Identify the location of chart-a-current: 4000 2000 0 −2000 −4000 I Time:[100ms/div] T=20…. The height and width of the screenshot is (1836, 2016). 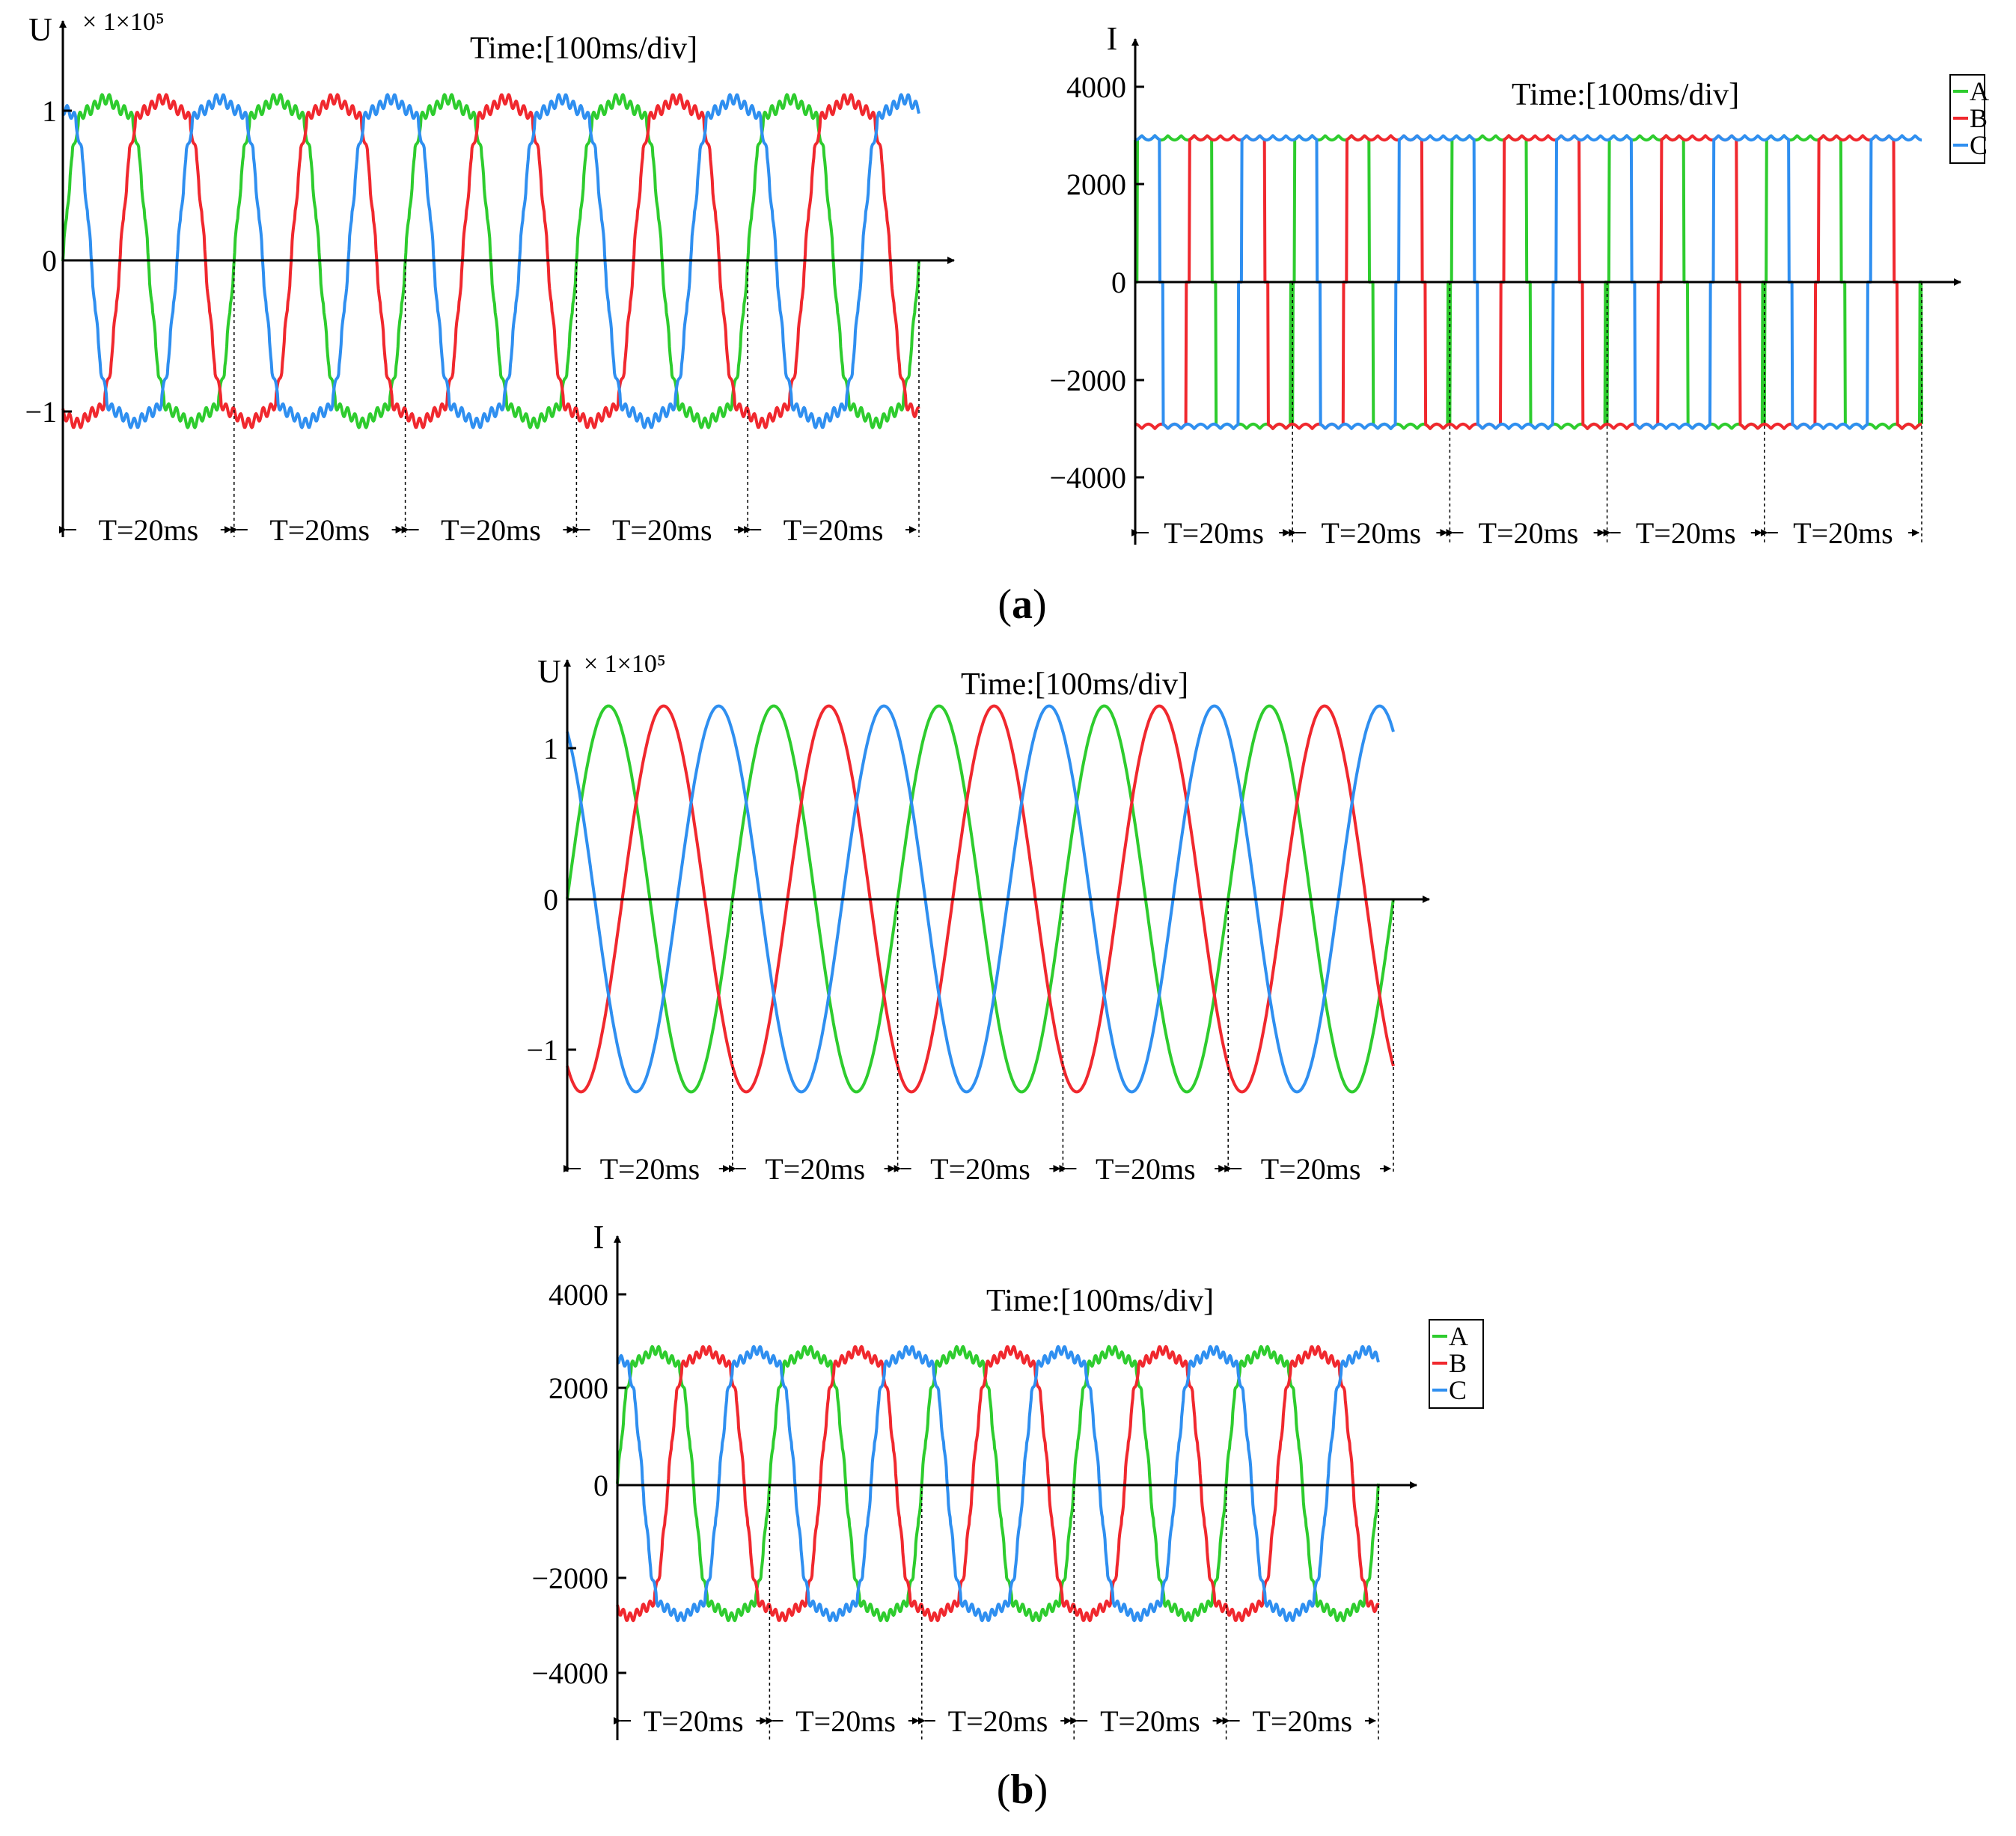
(1519, 285).